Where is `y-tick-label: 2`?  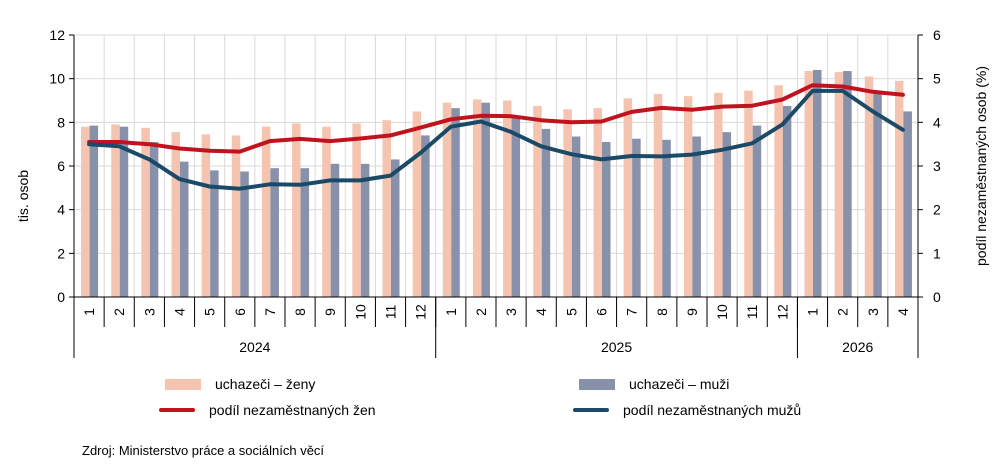 y-tick-label: 2 is located at coordinates (61, 253).